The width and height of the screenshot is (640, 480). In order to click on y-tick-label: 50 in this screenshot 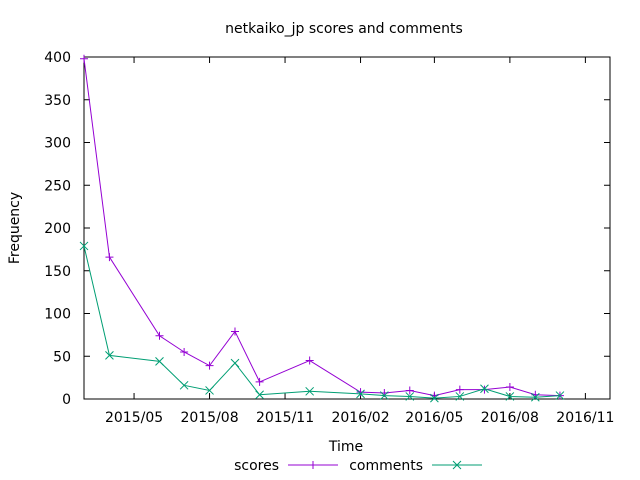, I will do `click(62, 357)`.